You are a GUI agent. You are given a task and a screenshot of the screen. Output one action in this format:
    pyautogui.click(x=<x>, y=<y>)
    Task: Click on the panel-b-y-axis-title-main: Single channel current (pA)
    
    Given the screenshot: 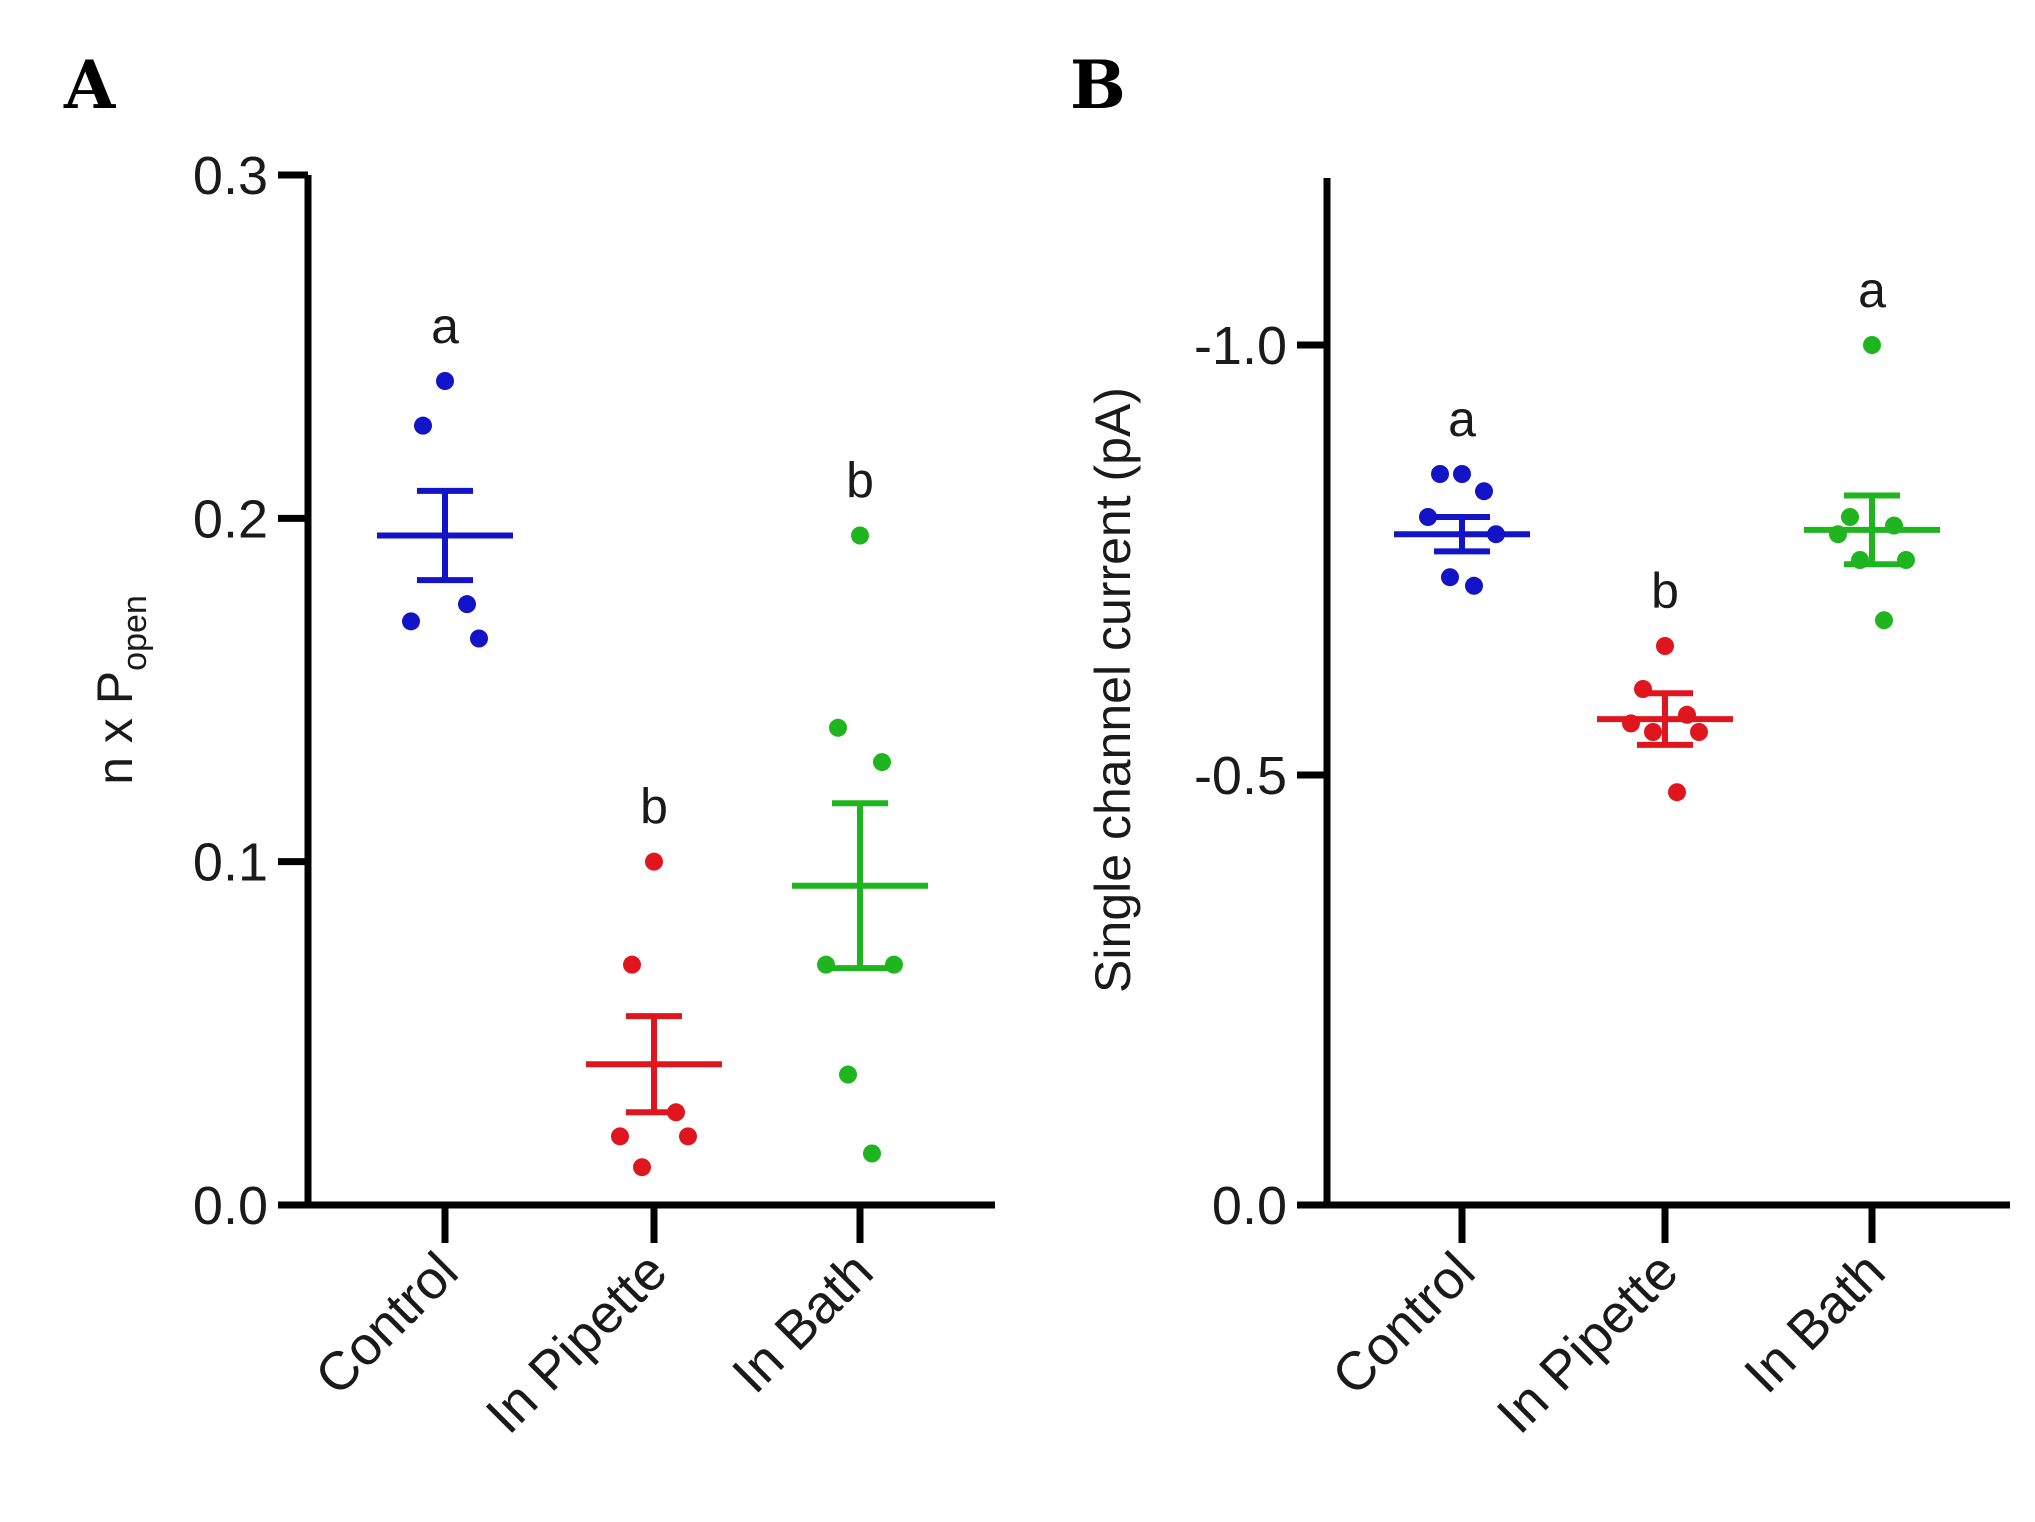 What is the action you would take?
    pyautogui.click(x=1113, y=690)
    